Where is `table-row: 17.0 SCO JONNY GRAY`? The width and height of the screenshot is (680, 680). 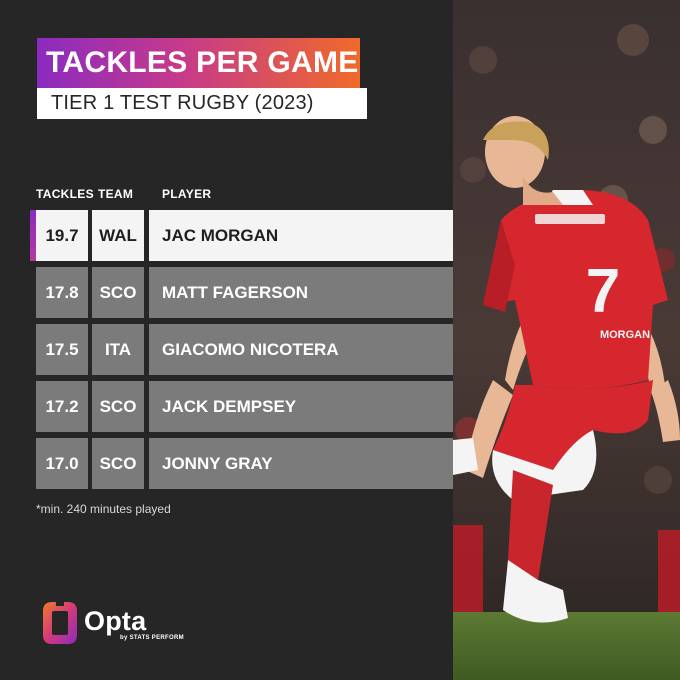
table-row: 17.0 SCO JONNY GRAY is located at coordinates (226, 463).